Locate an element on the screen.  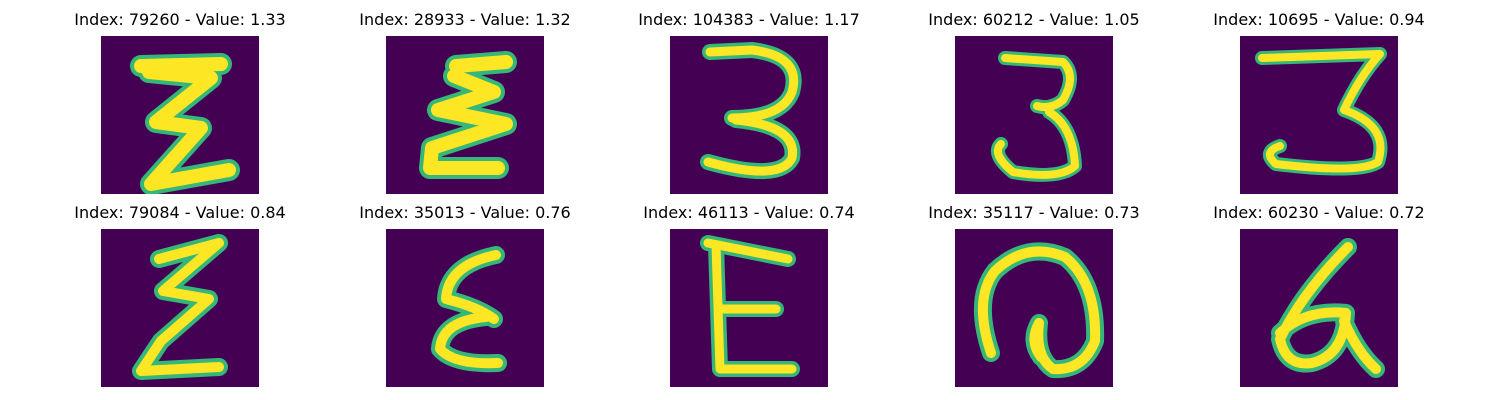
grid-cell-8: Index: 46113 - Value: 0.74 is located at coordinates (749, 298).